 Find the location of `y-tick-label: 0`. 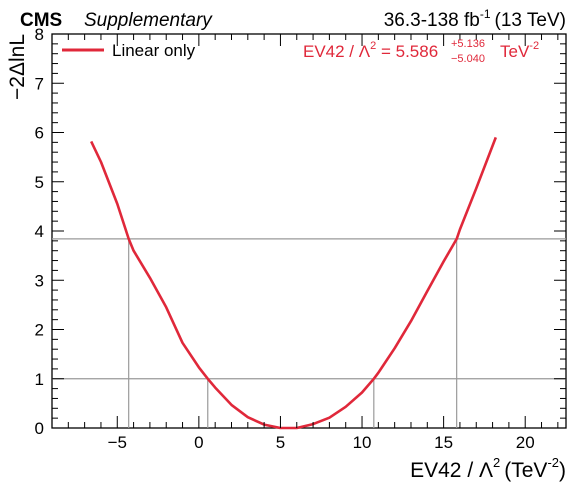

y-tick-label: 0 is located at coordinates (39, 428).